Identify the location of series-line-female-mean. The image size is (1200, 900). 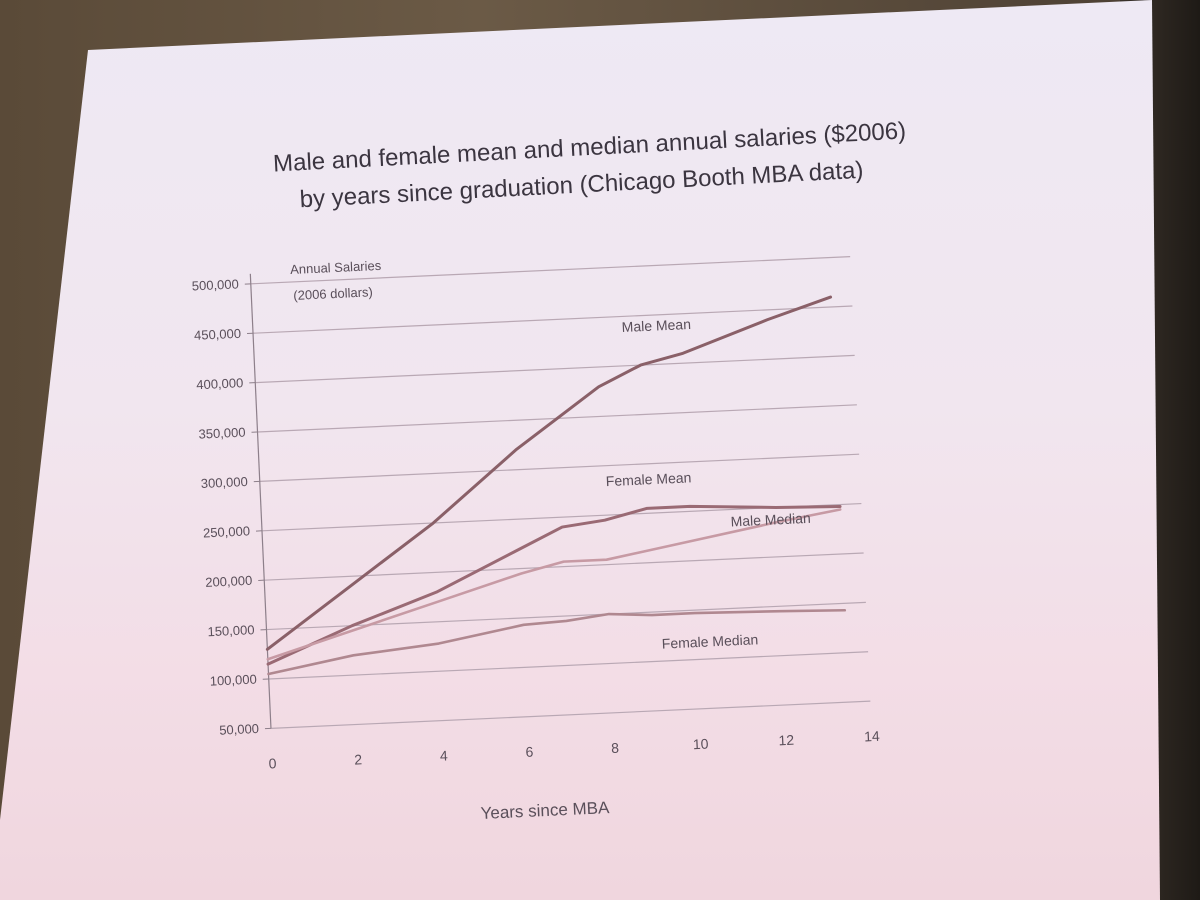
(554, 585).